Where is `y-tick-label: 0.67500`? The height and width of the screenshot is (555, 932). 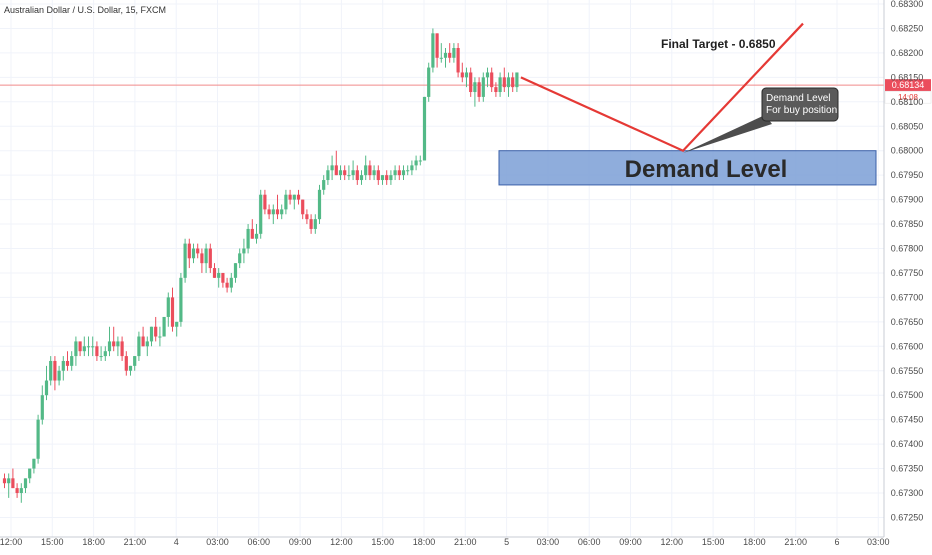
y-tick-label: 0.67500 is located at coordinates (907, 395).